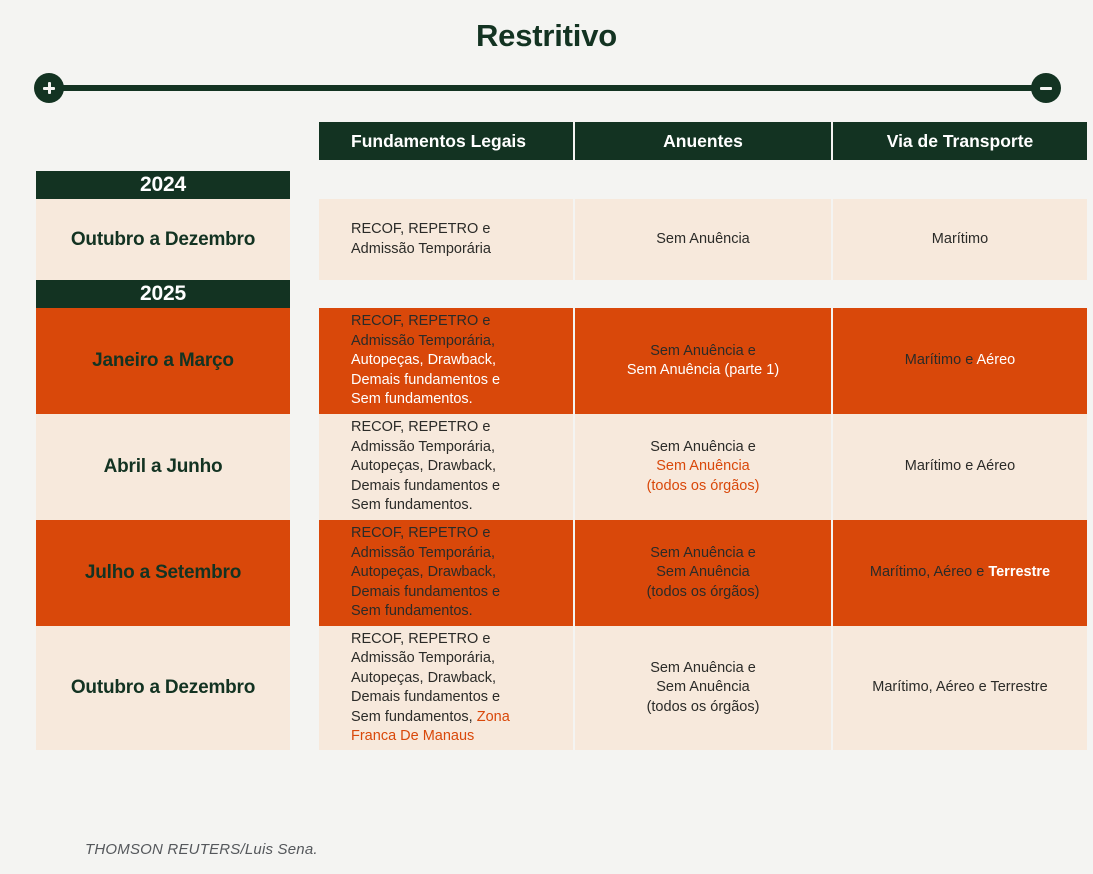 This screenshot has width=1093, height=874. Describe the element at coordinates (1046, 88) in the screenshot. I see `zoom-out-handle` at that location.